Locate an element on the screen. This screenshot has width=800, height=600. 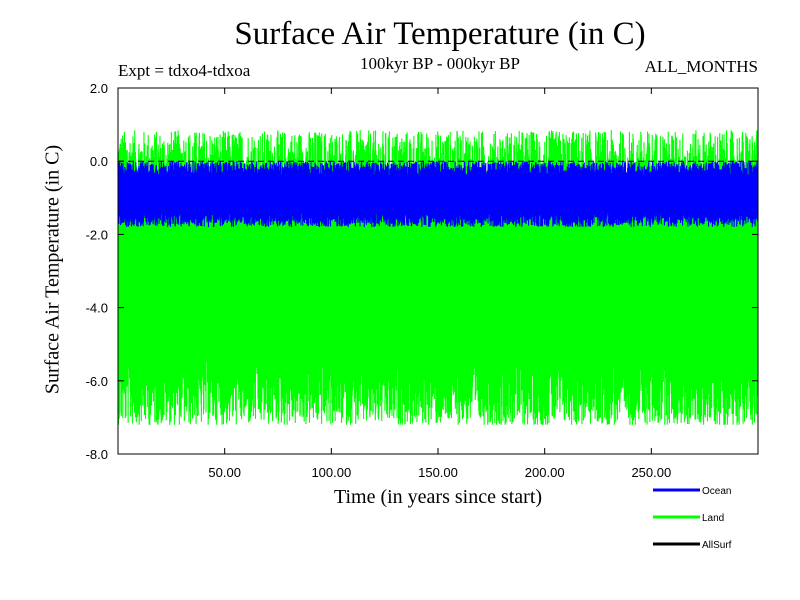
x-tick-label: 100.00 is located at coordinates (331, 472).